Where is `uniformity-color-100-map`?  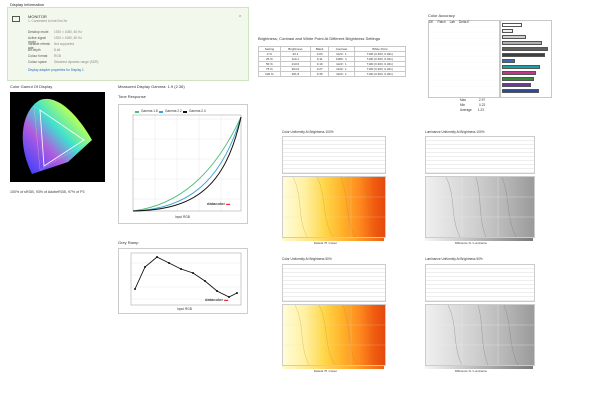
uniformity-color-100-map is located at coordinates (334, 207).